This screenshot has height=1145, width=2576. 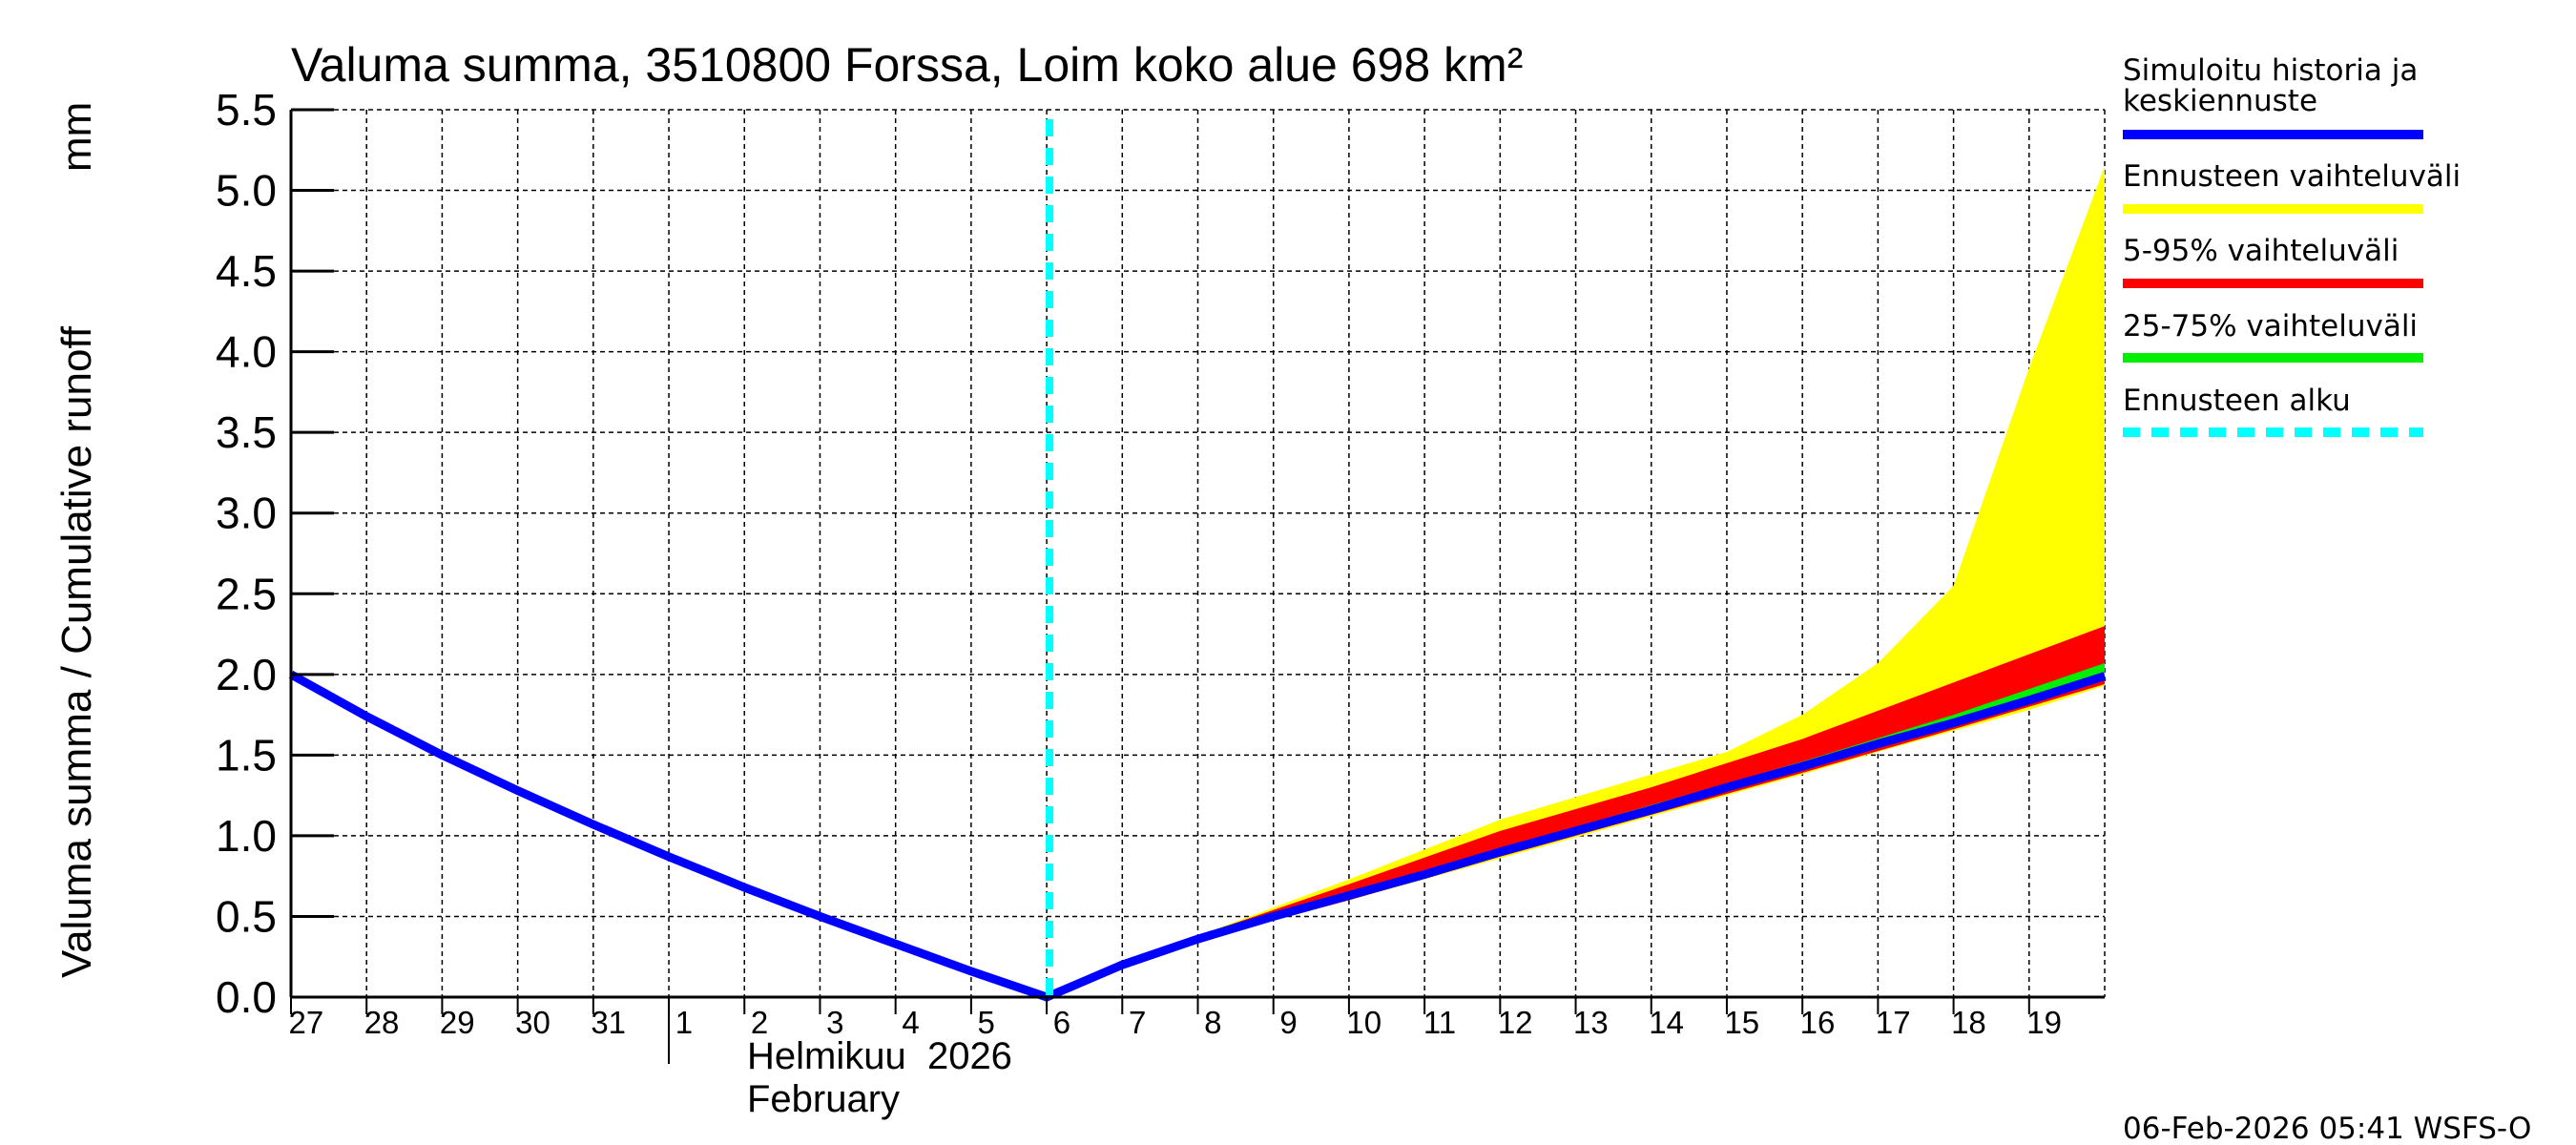 What do you see at coordinates (1666, 1022) in the screenshot?
I see `x-tick-label: 14` at bounding box center [1666, 1022].